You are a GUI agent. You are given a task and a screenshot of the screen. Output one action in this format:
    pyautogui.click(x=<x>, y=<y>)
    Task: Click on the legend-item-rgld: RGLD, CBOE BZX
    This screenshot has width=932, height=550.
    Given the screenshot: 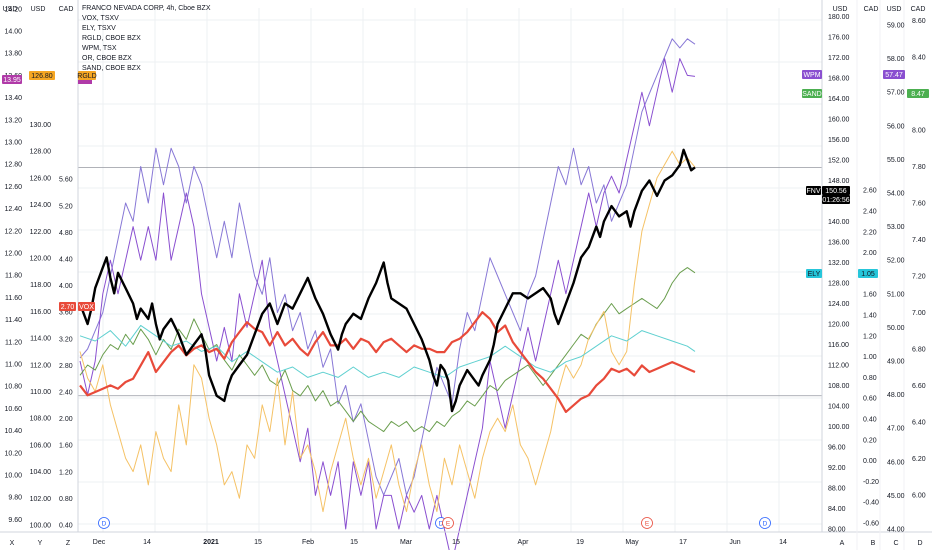 What is the action you would take?
    pyautogui.click(x=111, y=38)
    